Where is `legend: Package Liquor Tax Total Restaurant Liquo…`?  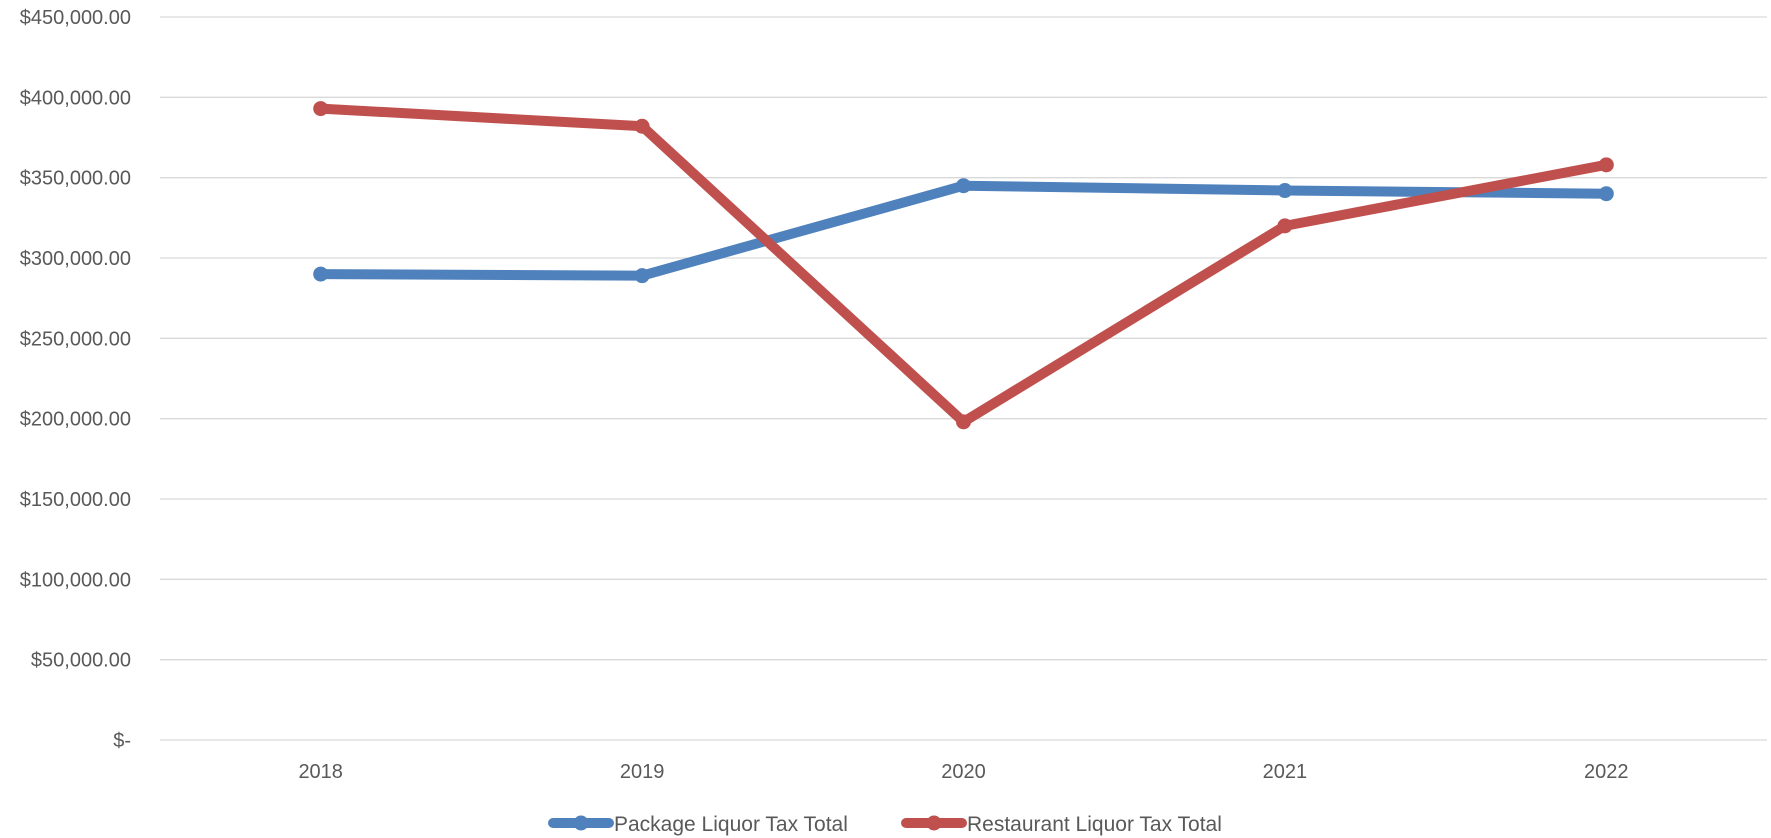
legend: Package Liquor Tax Total Restaurant Liquo… is located at coordinates (885, 824).